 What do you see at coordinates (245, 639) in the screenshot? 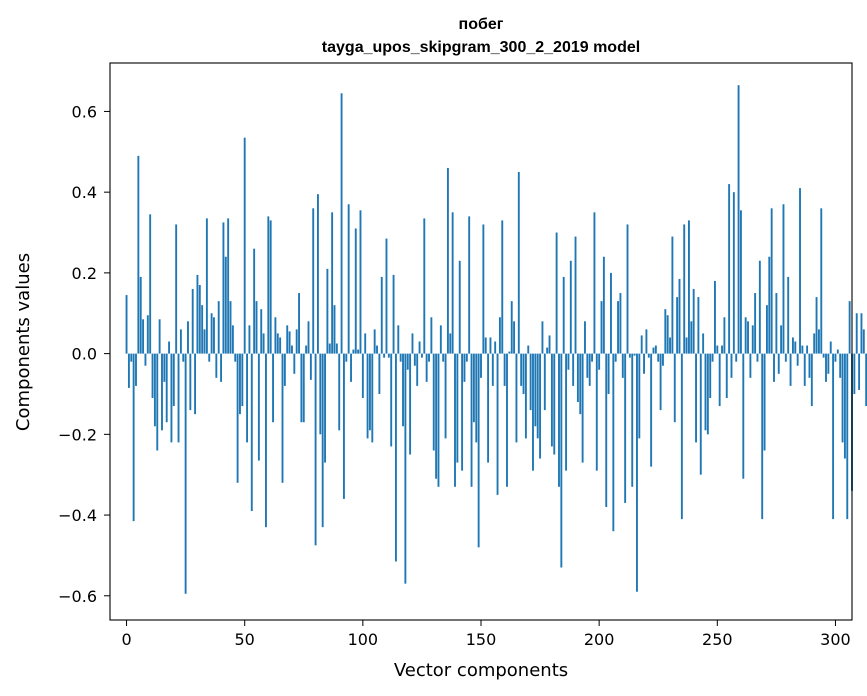
I see `x-tick-label: 50` at bounding box center [245, 639].